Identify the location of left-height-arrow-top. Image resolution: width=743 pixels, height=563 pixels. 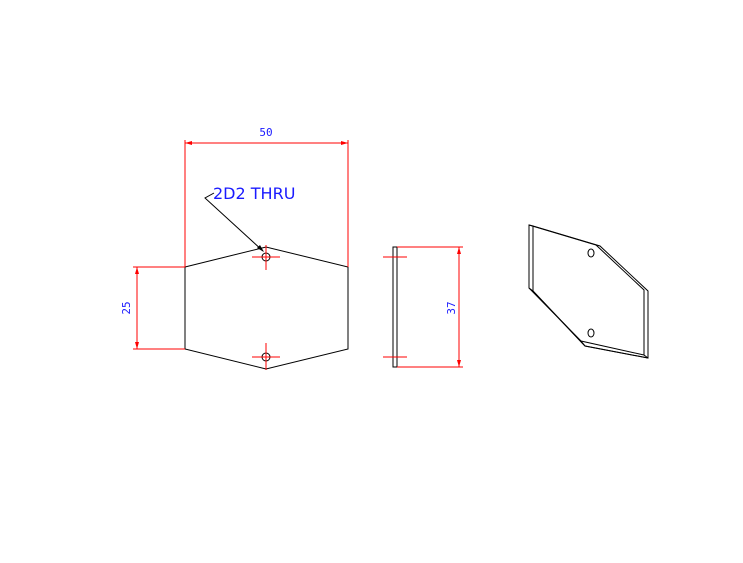
(137, 270).